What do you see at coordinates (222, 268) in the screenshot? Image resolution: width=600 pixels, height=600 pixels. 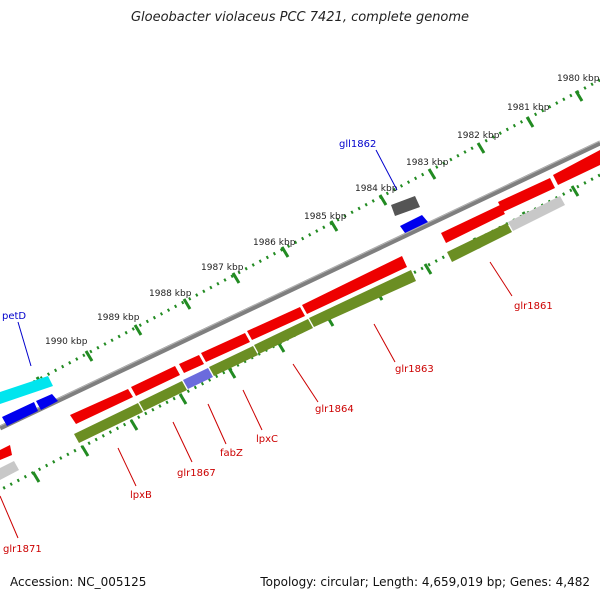 I see `tick-label: 1987 kbp` at bounding box center [222, 268].